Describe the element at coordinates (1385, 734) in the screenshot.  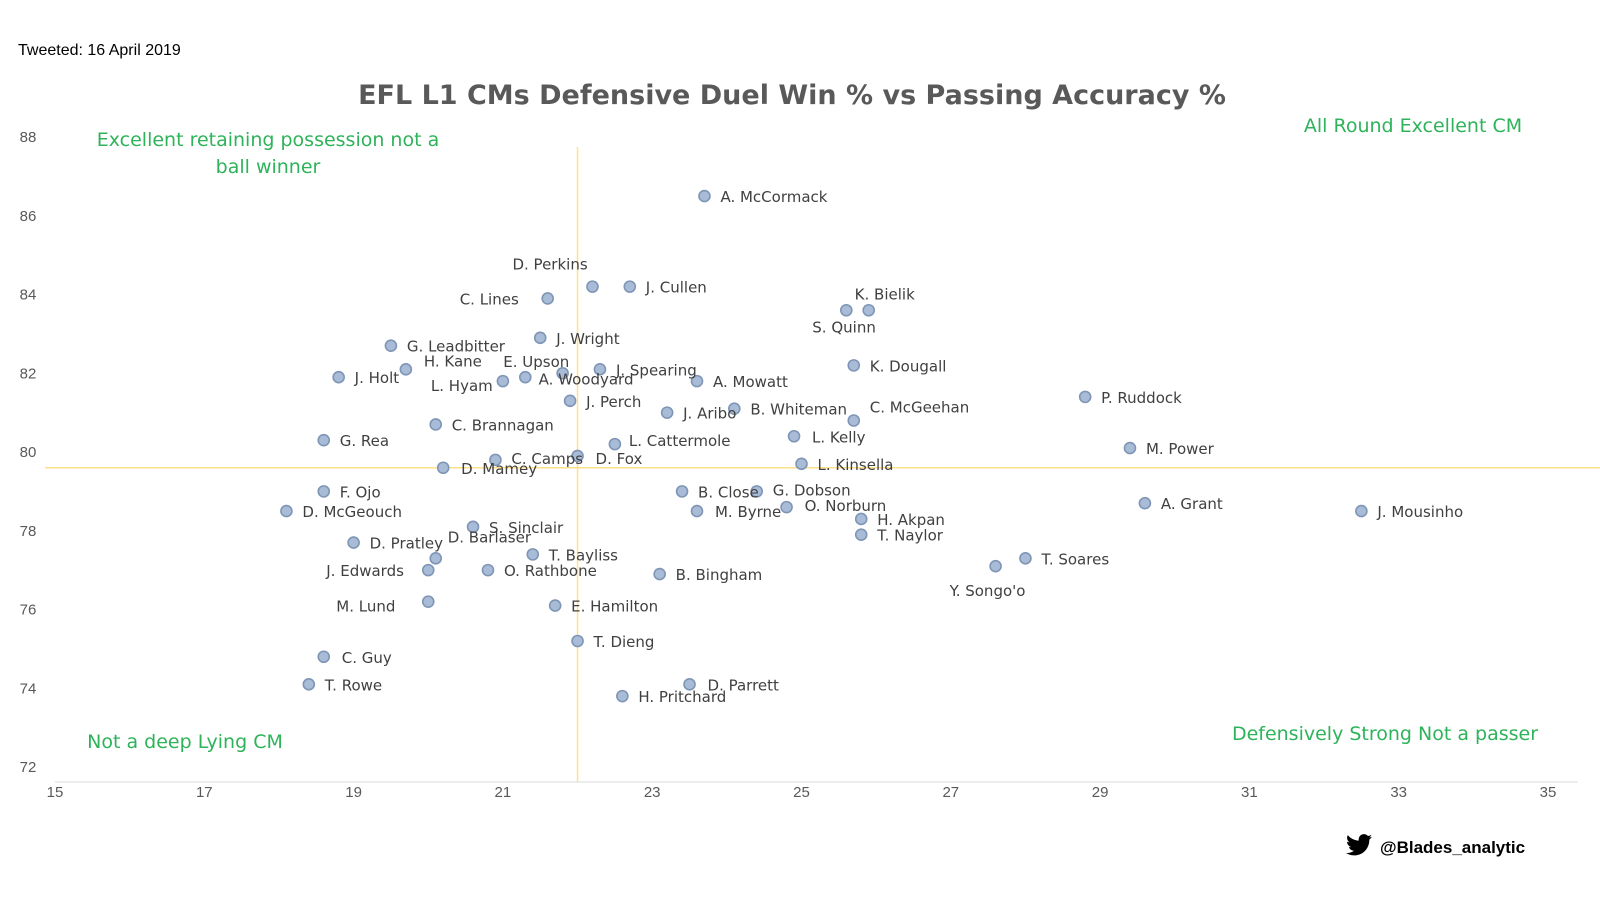
I see `quadrant-label-bottom-right: Defensively Strong Not a passer` at that location.